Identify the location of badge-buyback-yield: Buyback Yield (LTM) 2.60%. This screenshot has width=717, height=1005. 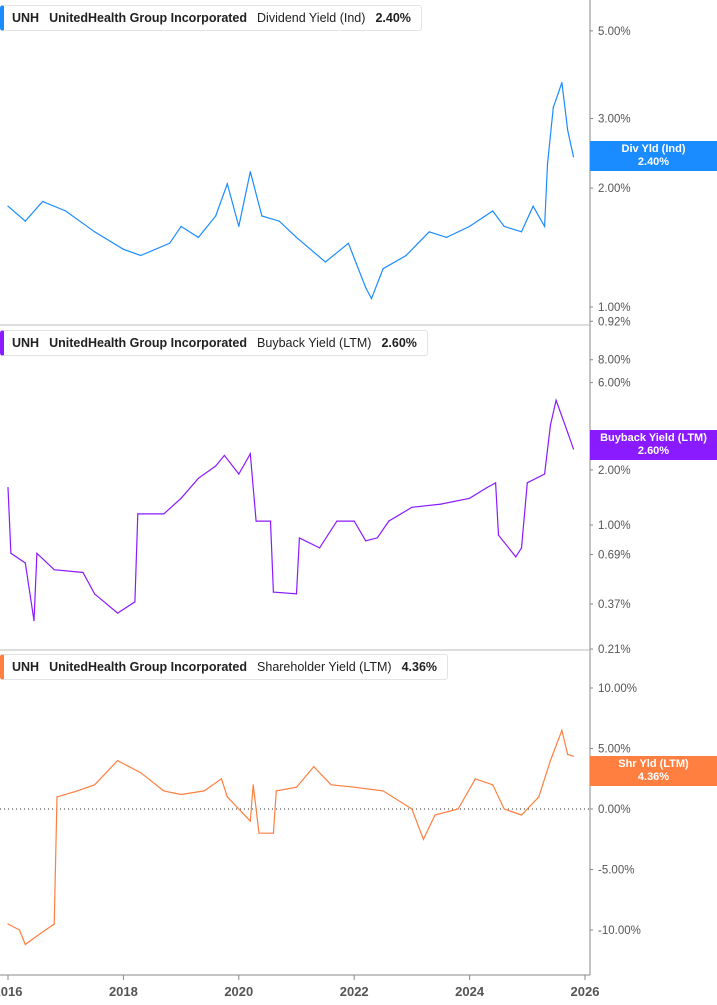
(653, 445).